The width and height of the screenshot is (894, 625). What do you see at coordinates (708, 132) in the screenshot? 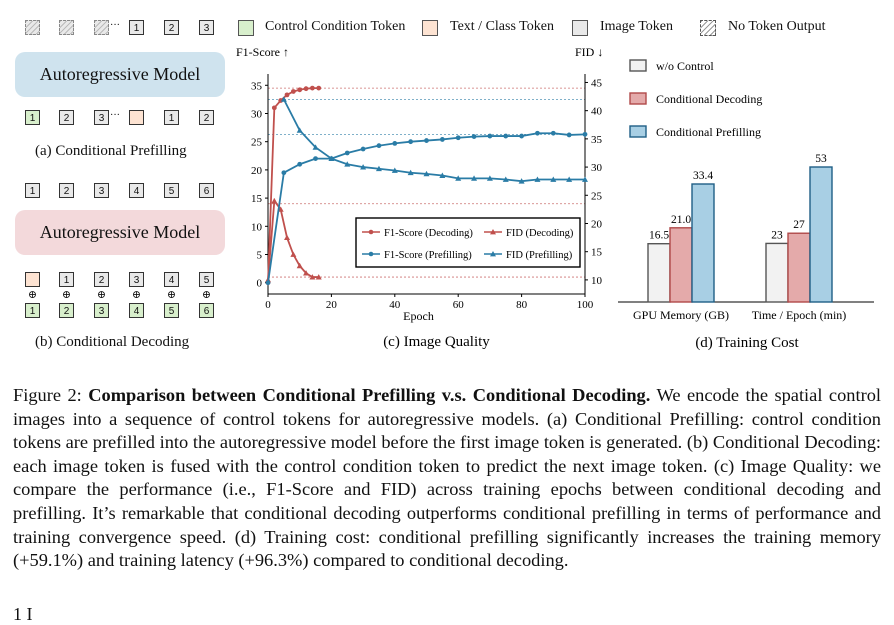
I see `legend-label: Conditional Prefilling` at bounding box center [708, 132].